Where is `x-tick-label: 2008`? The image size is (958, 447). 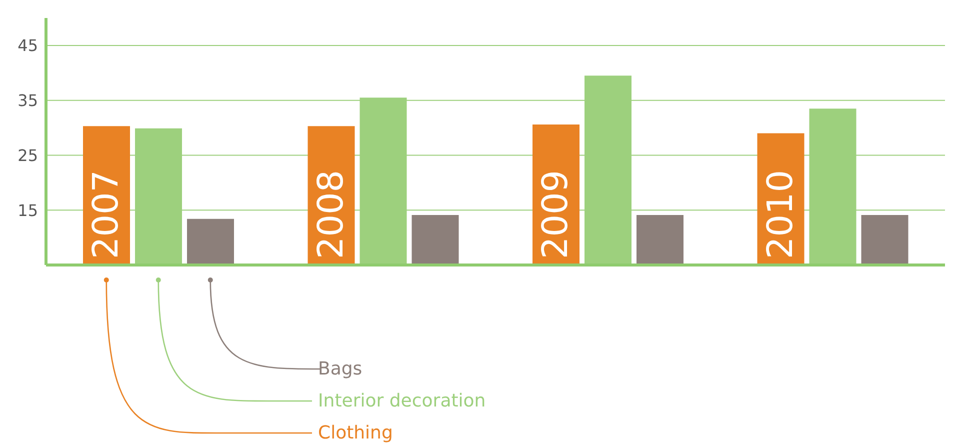 x-tick-label: 2008 is located at coordinates (331, 214).